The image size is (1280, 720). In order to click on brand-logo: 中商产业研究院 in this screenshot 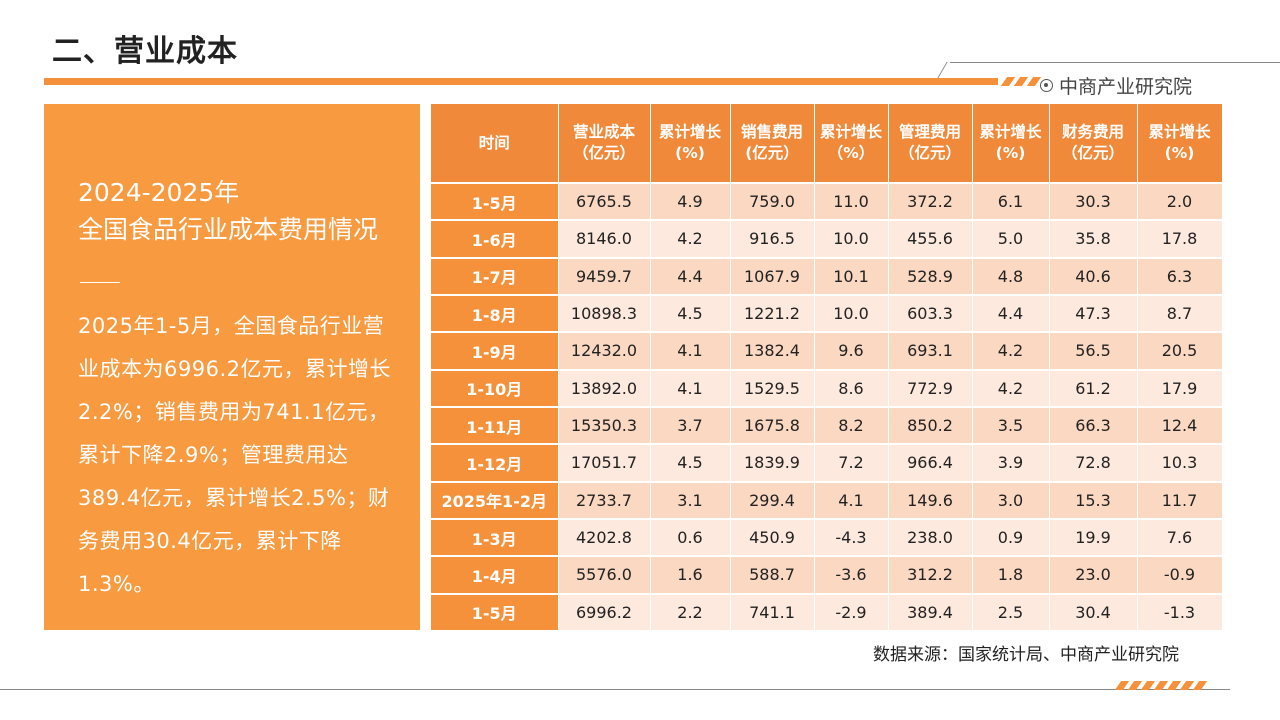, I will do `click(1116, 85)`.